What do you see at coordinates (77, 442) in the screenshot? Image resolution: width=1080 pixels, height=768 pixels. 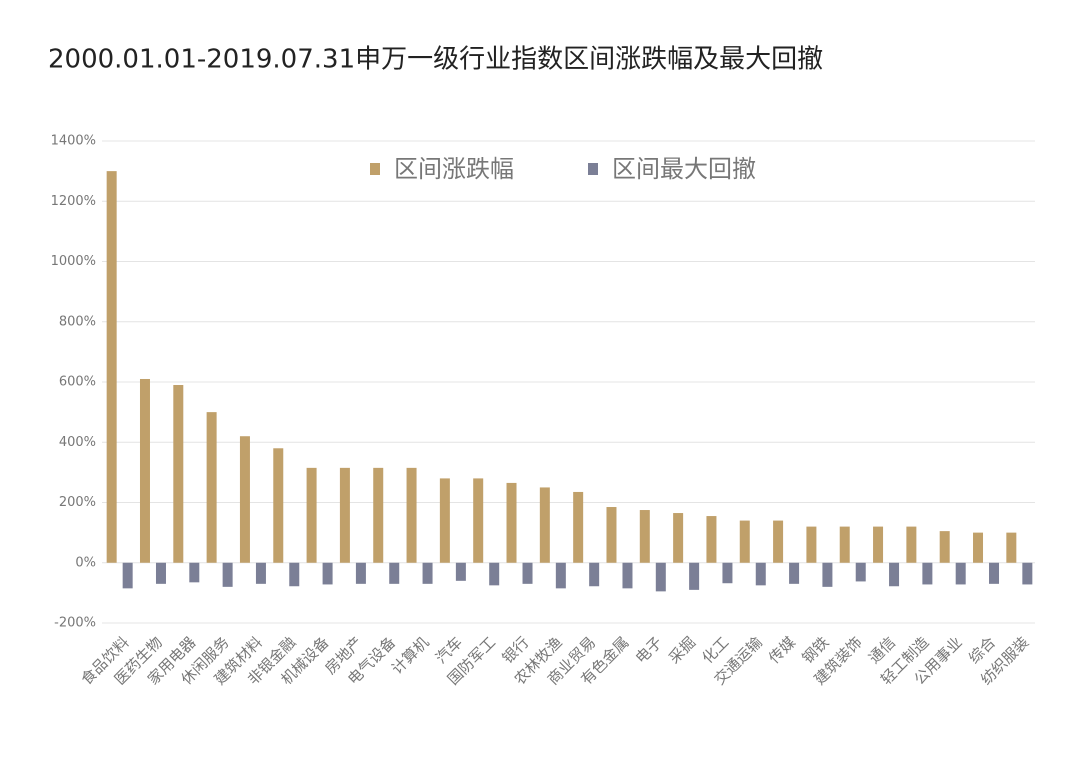 I see `y-tick-label: 400%` at bounding box center [77, 442].